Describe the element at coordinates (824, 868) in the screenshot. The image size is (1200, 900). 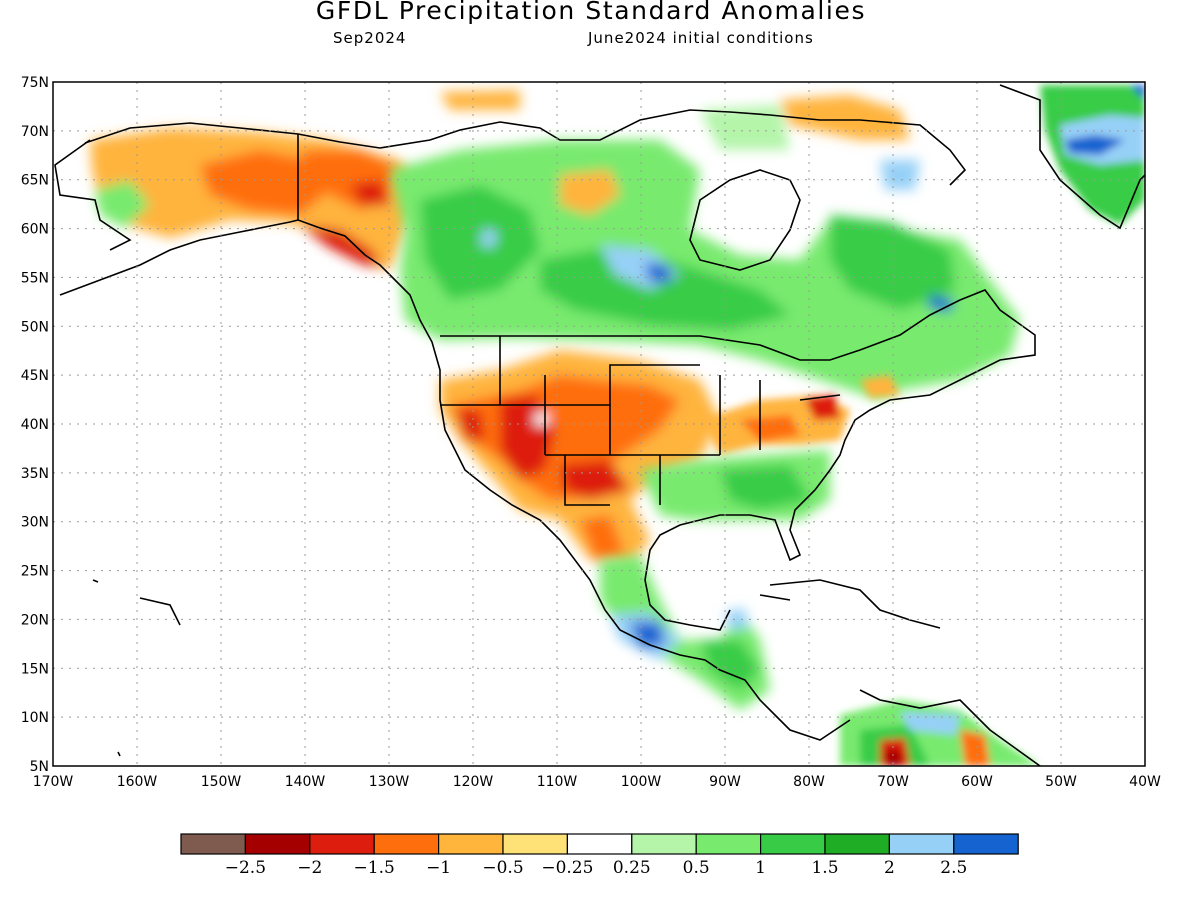
I see `legend-label: 1.5` at that location.